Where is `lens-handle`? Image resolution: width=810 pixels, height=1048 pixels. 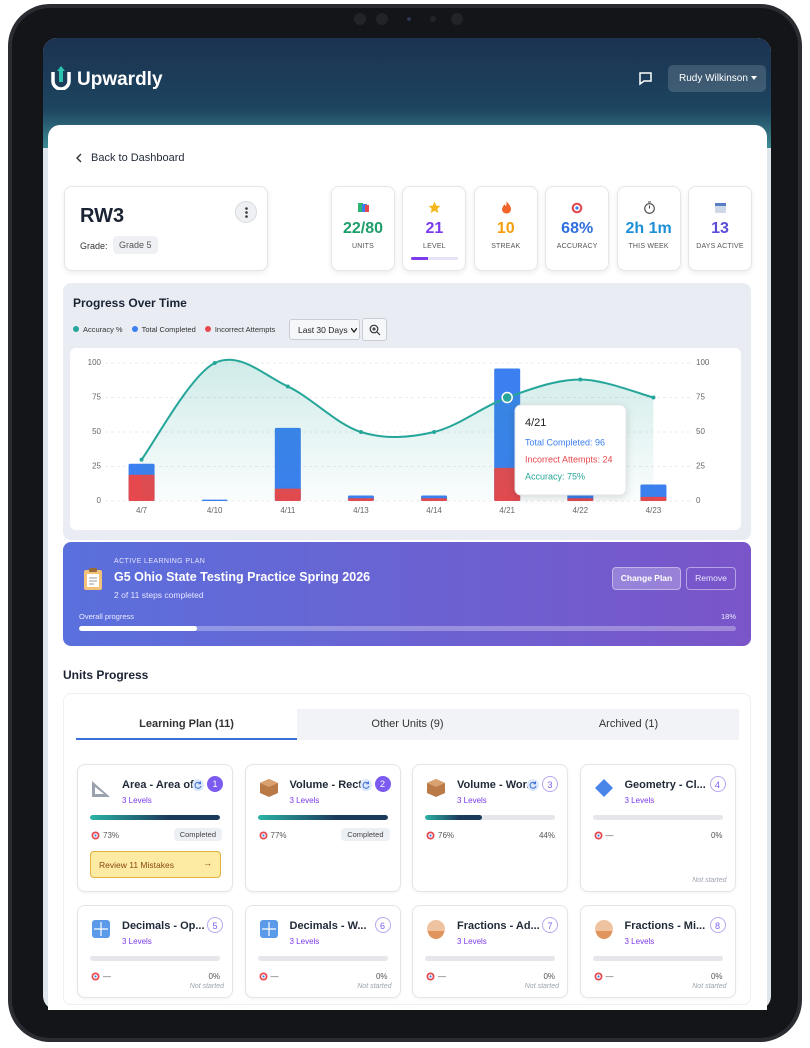 lens-handle is located at coordinates (376, 331).